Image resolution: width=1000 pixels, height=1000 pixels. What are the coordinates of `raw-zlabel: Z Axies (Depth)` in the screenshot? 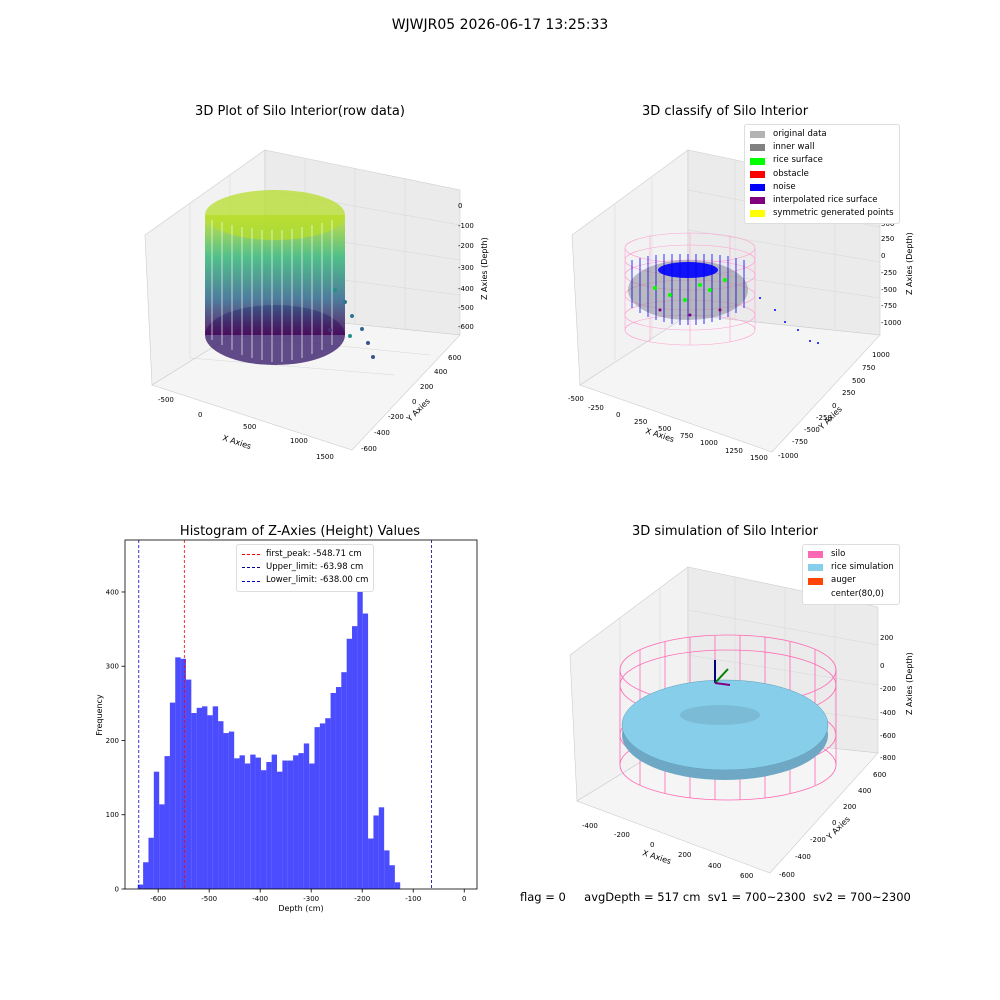 It's located at (484, 268).